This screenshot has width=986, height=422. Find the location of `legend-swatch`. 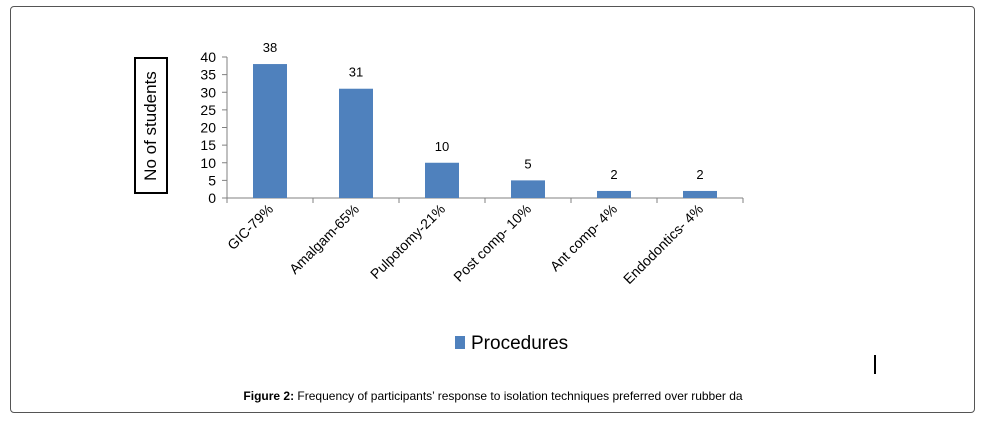

legend-swatch is located at coordinates (460, 342).